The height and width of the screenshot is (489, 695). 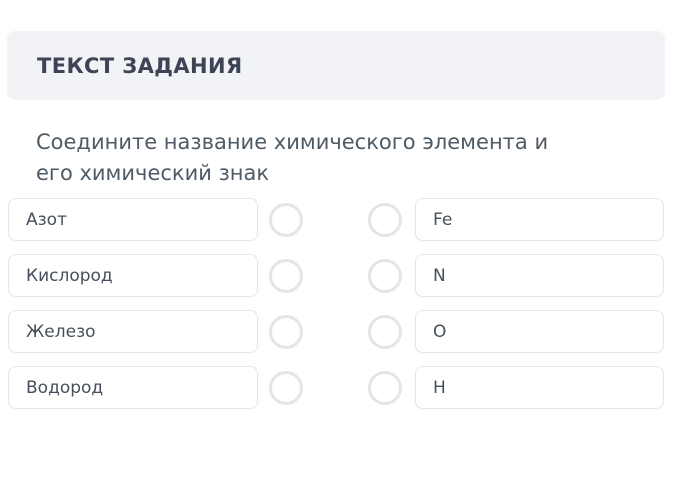 I want to click on left-item-box: Кислород, so click(x=133, y=275).